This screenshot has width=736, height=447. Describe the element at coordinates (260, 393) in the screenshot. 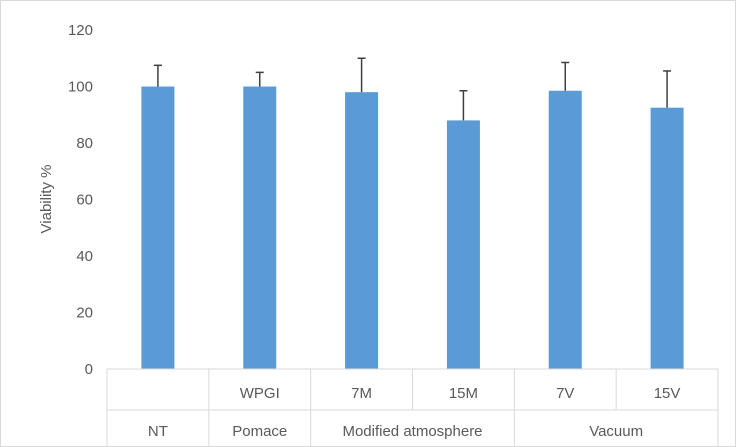

I see `category-label: WPGI` at that location.